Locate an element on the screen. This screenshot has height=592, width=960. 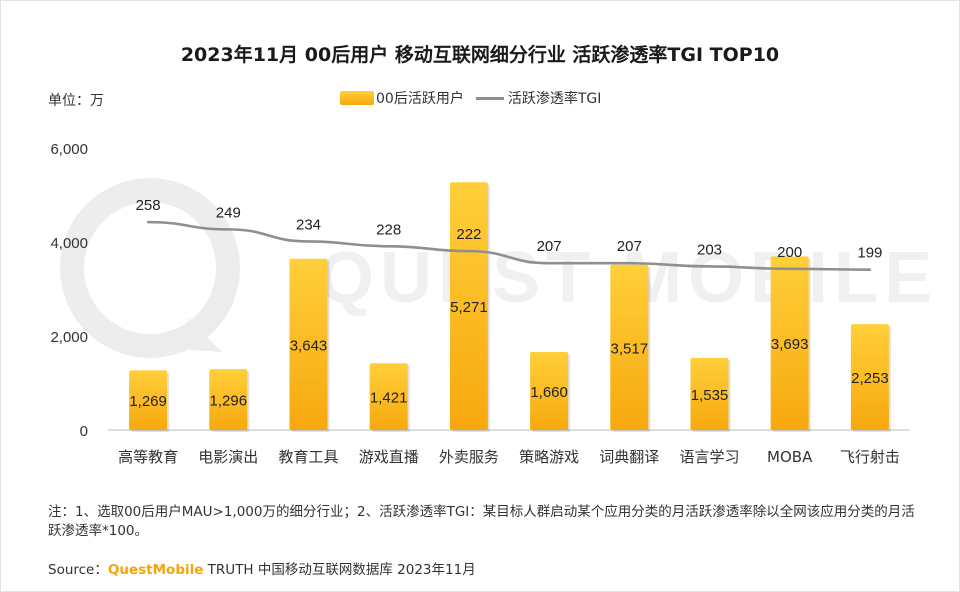
x-category-label: 教育工具 is located at coordinates (308, 457).